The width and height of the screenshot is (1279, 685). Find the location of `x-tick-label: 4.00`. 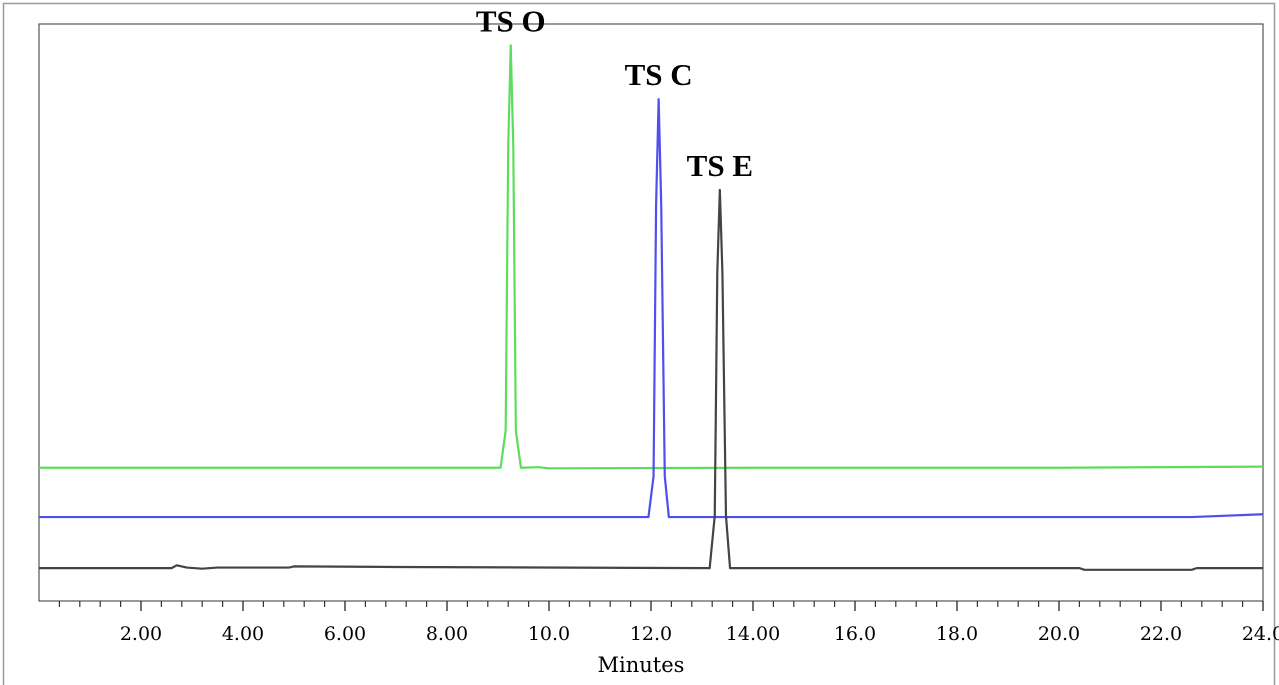

x-tick-label: 4.00 is located at coordinates (243, 634).